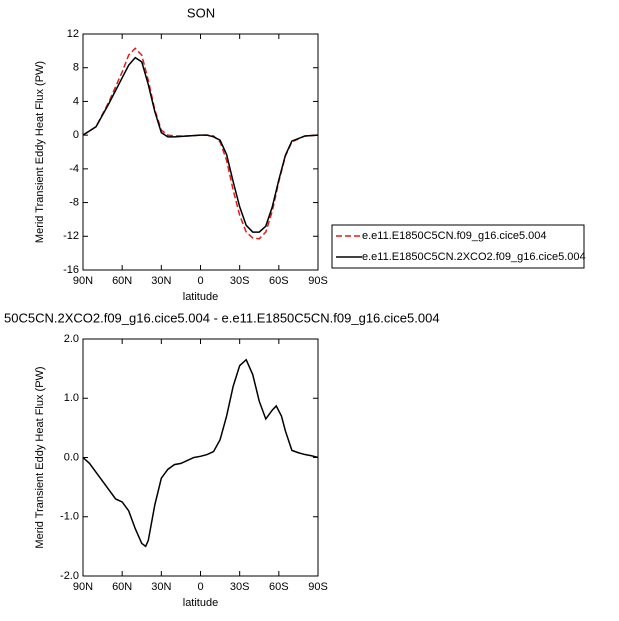 The image size is (619, 621). I want to click on y-tick-label: 8, so click(76, 68).